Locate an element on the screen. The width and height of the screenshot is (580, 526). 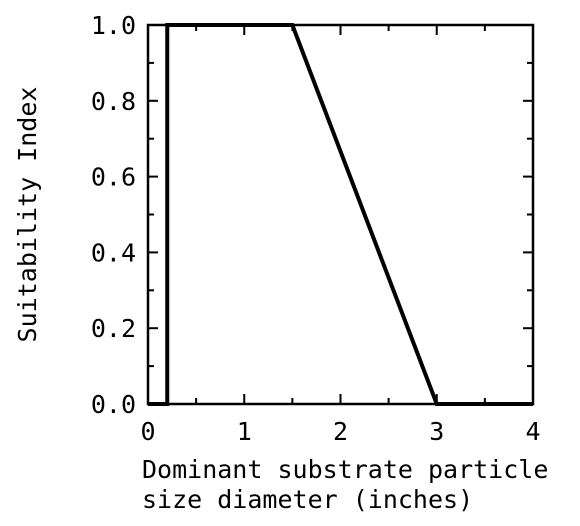
x-axis-title-line-1: Dominant substrate particle is located at coordinates (345, 469).